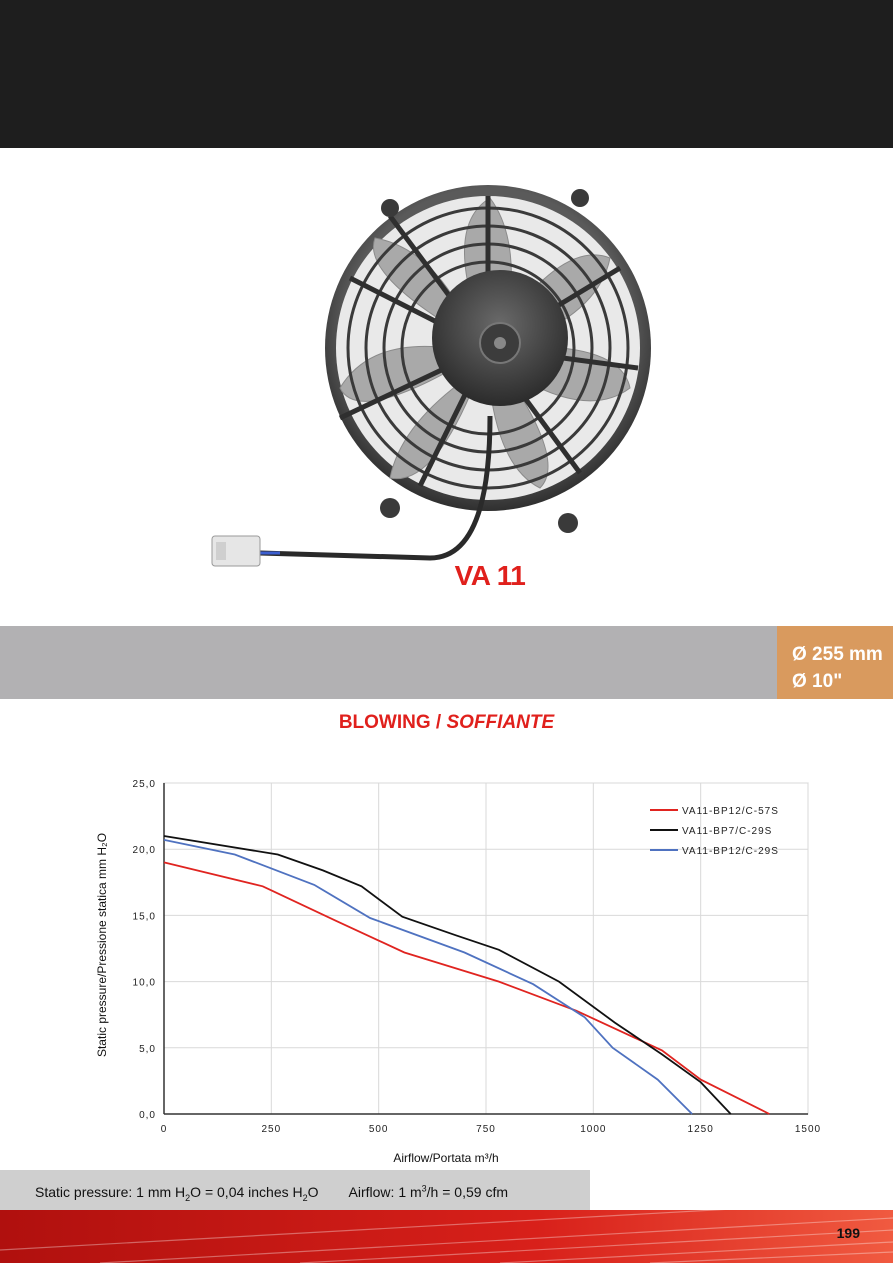  I want to click on section-title: BLOWING / SOFFIANTE, so click(446, 723).